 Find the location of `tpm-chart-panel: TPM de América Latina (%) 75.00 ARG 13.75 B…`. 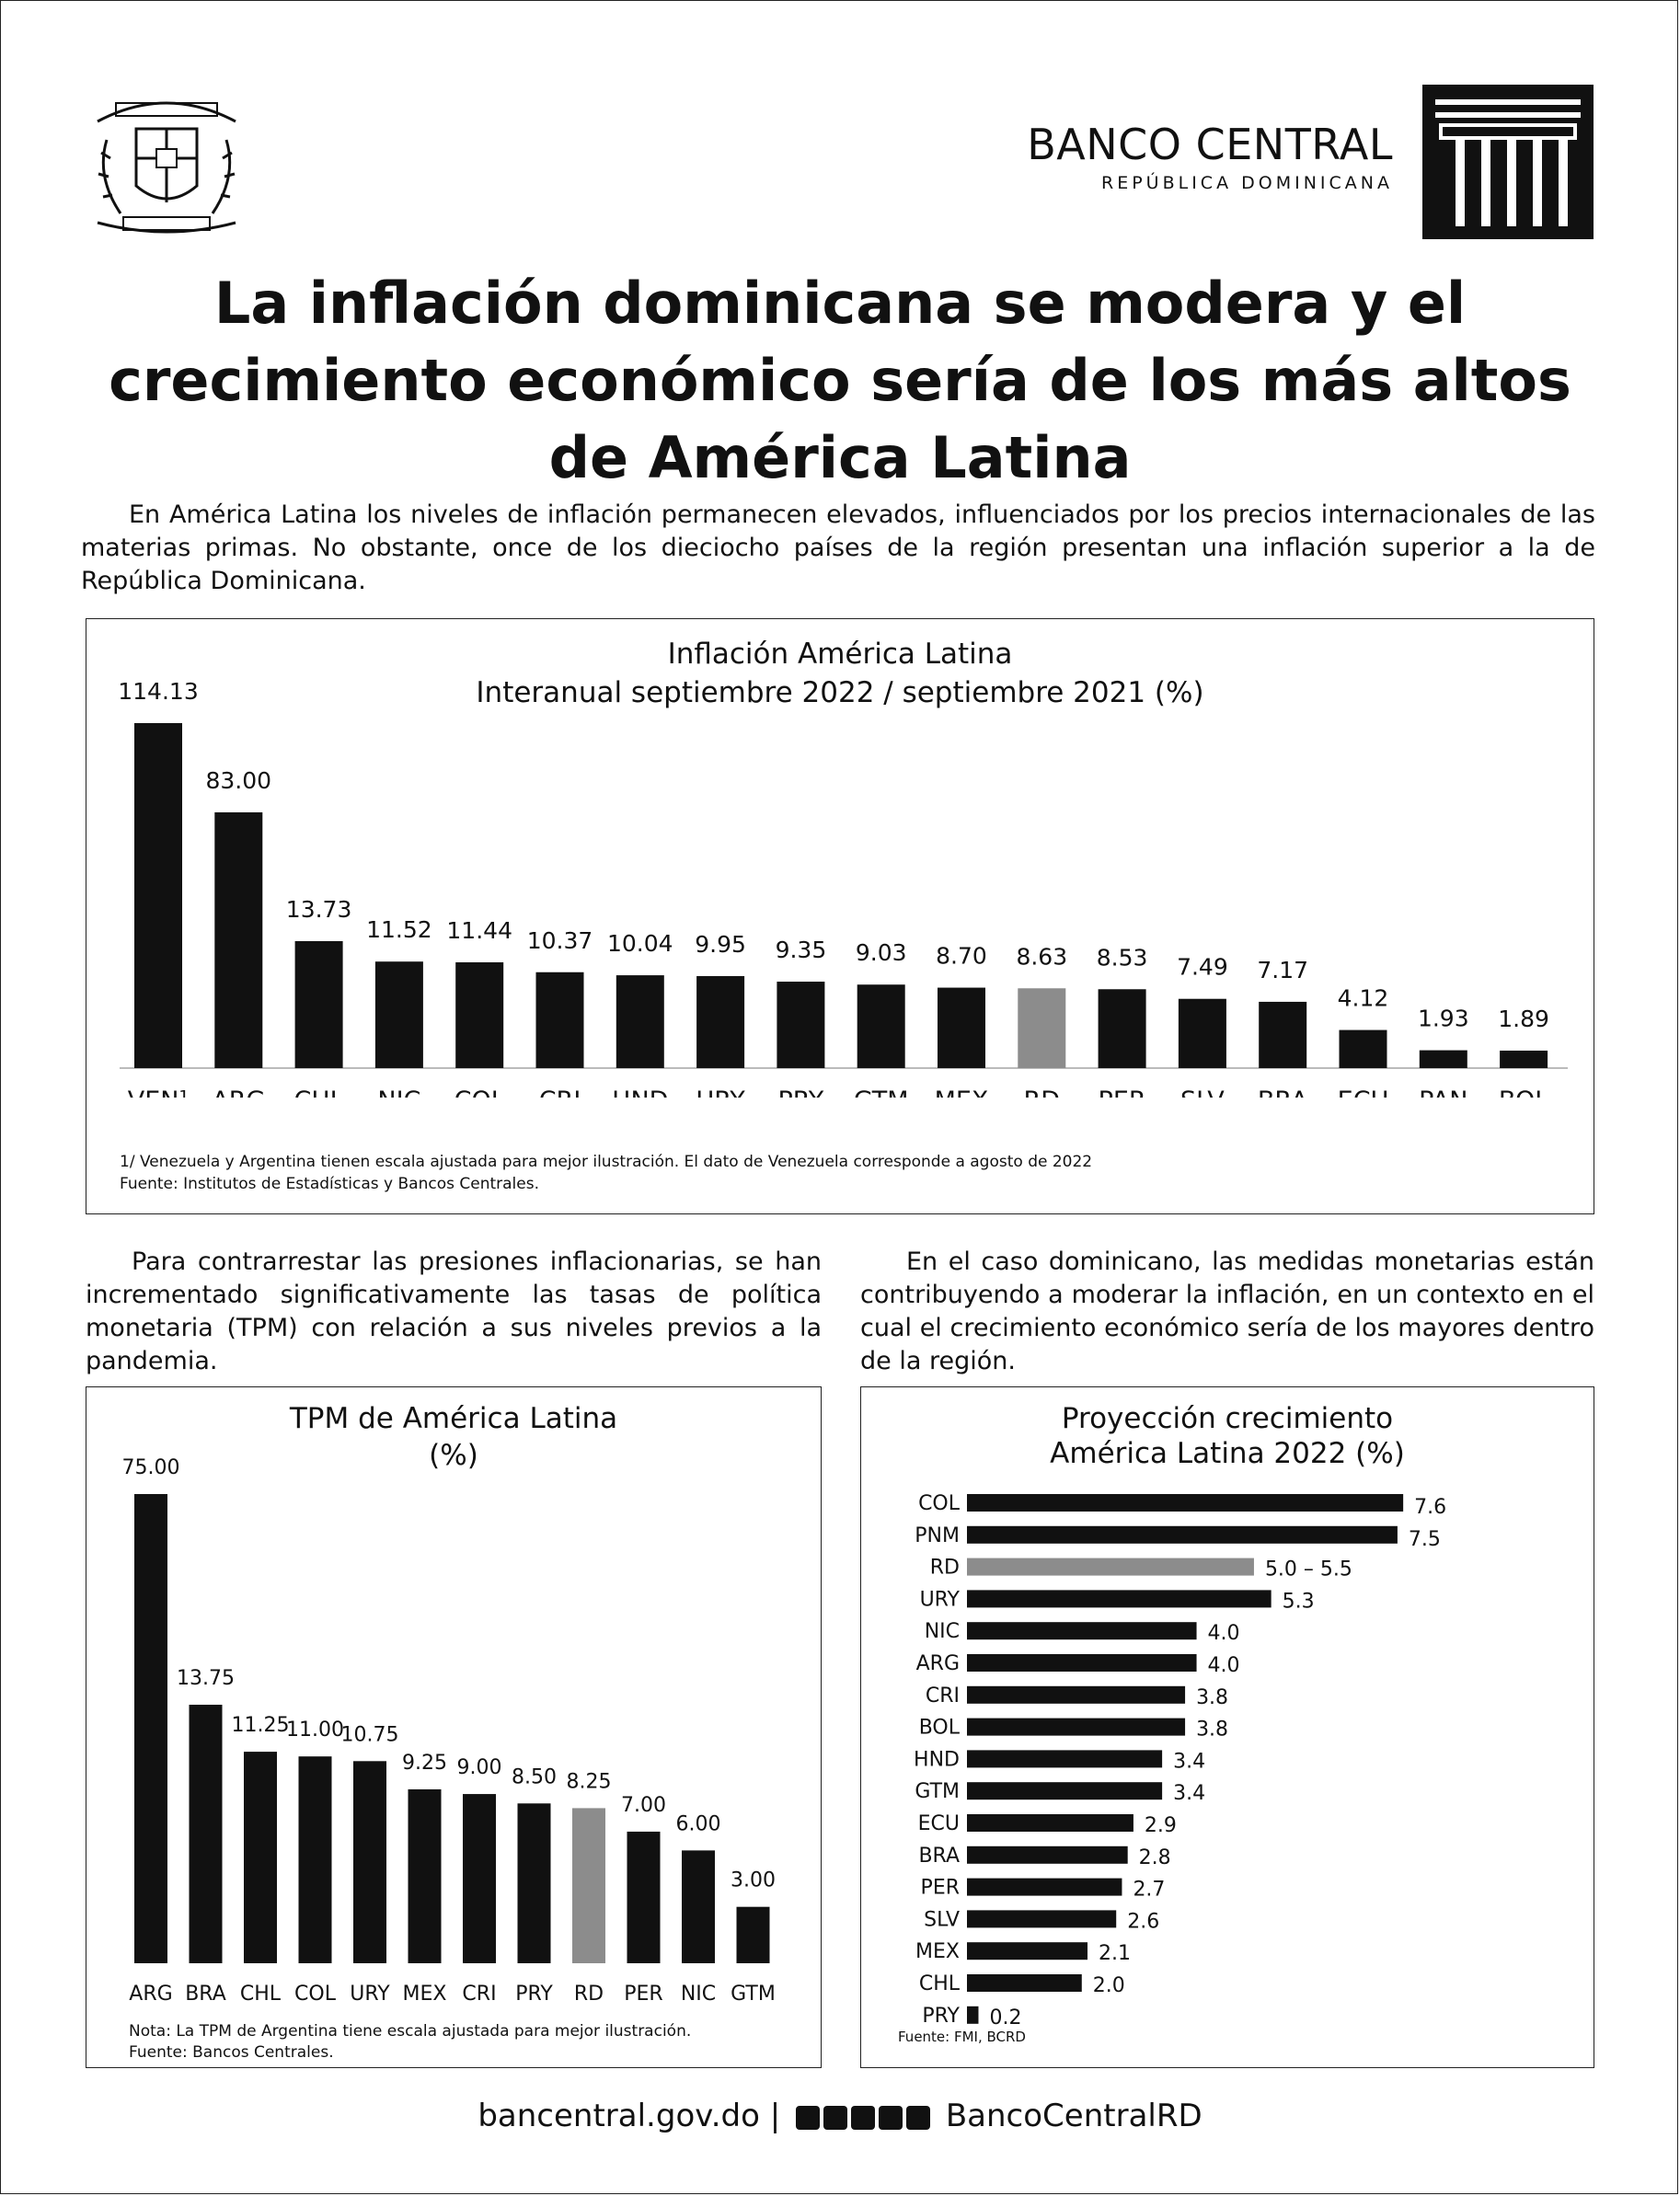

tpm-chart-panel: TPM de América Latina (%) 75.00 ARG 13.75 B… is located at coordinates (454, 1727).